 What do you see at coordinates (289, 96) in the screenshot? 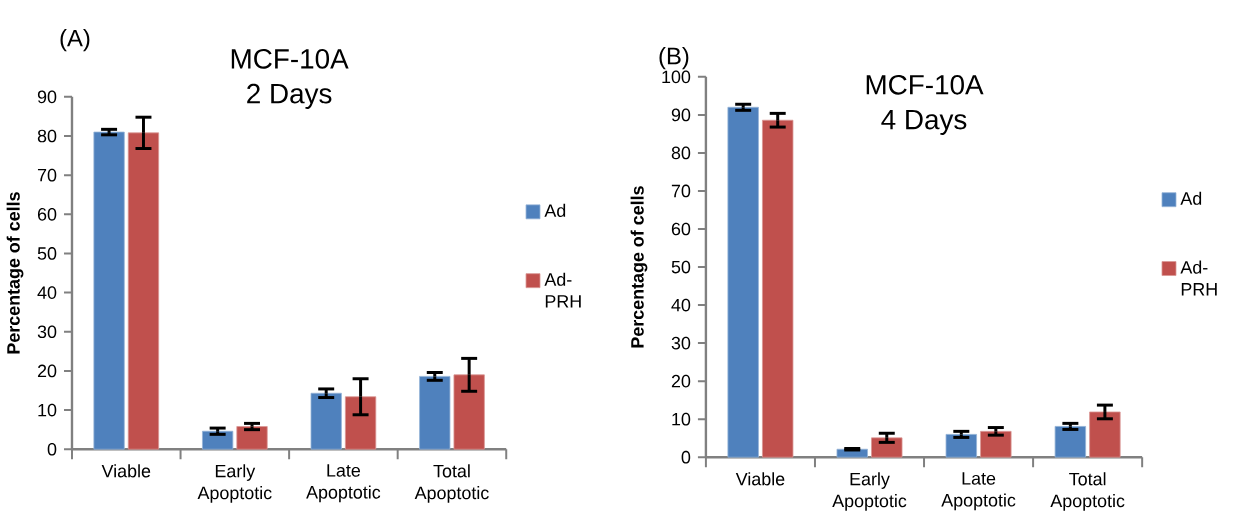
I see `chart-subtitle: 2 Days` at bounding box center [289, 96].